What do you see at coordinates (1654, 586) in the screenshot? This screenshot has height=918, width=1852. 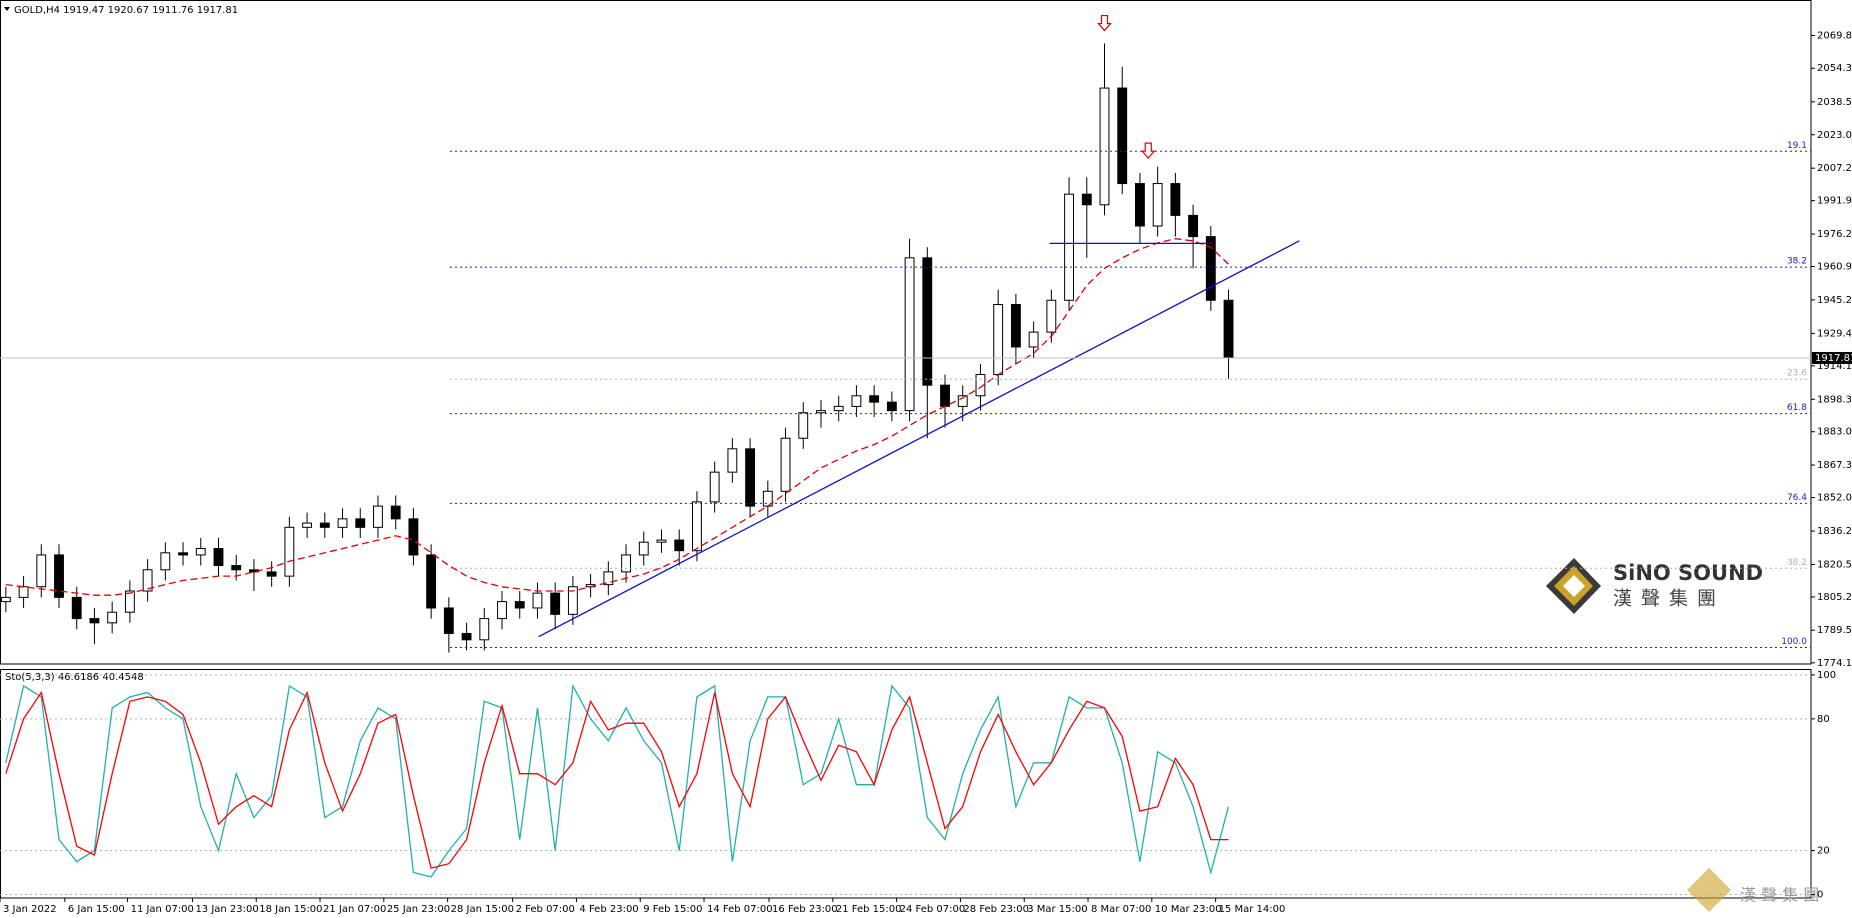 I see `logo: SiNO SOUND 漢聲集團` at bounding box center [1654, 586].